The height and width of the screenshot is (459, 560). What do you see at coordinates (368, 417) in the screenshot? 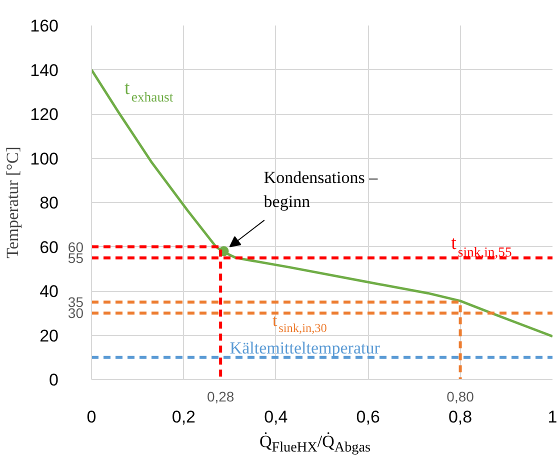
I see `x-tick-label: 0,6` at bounding box center [368, 417].